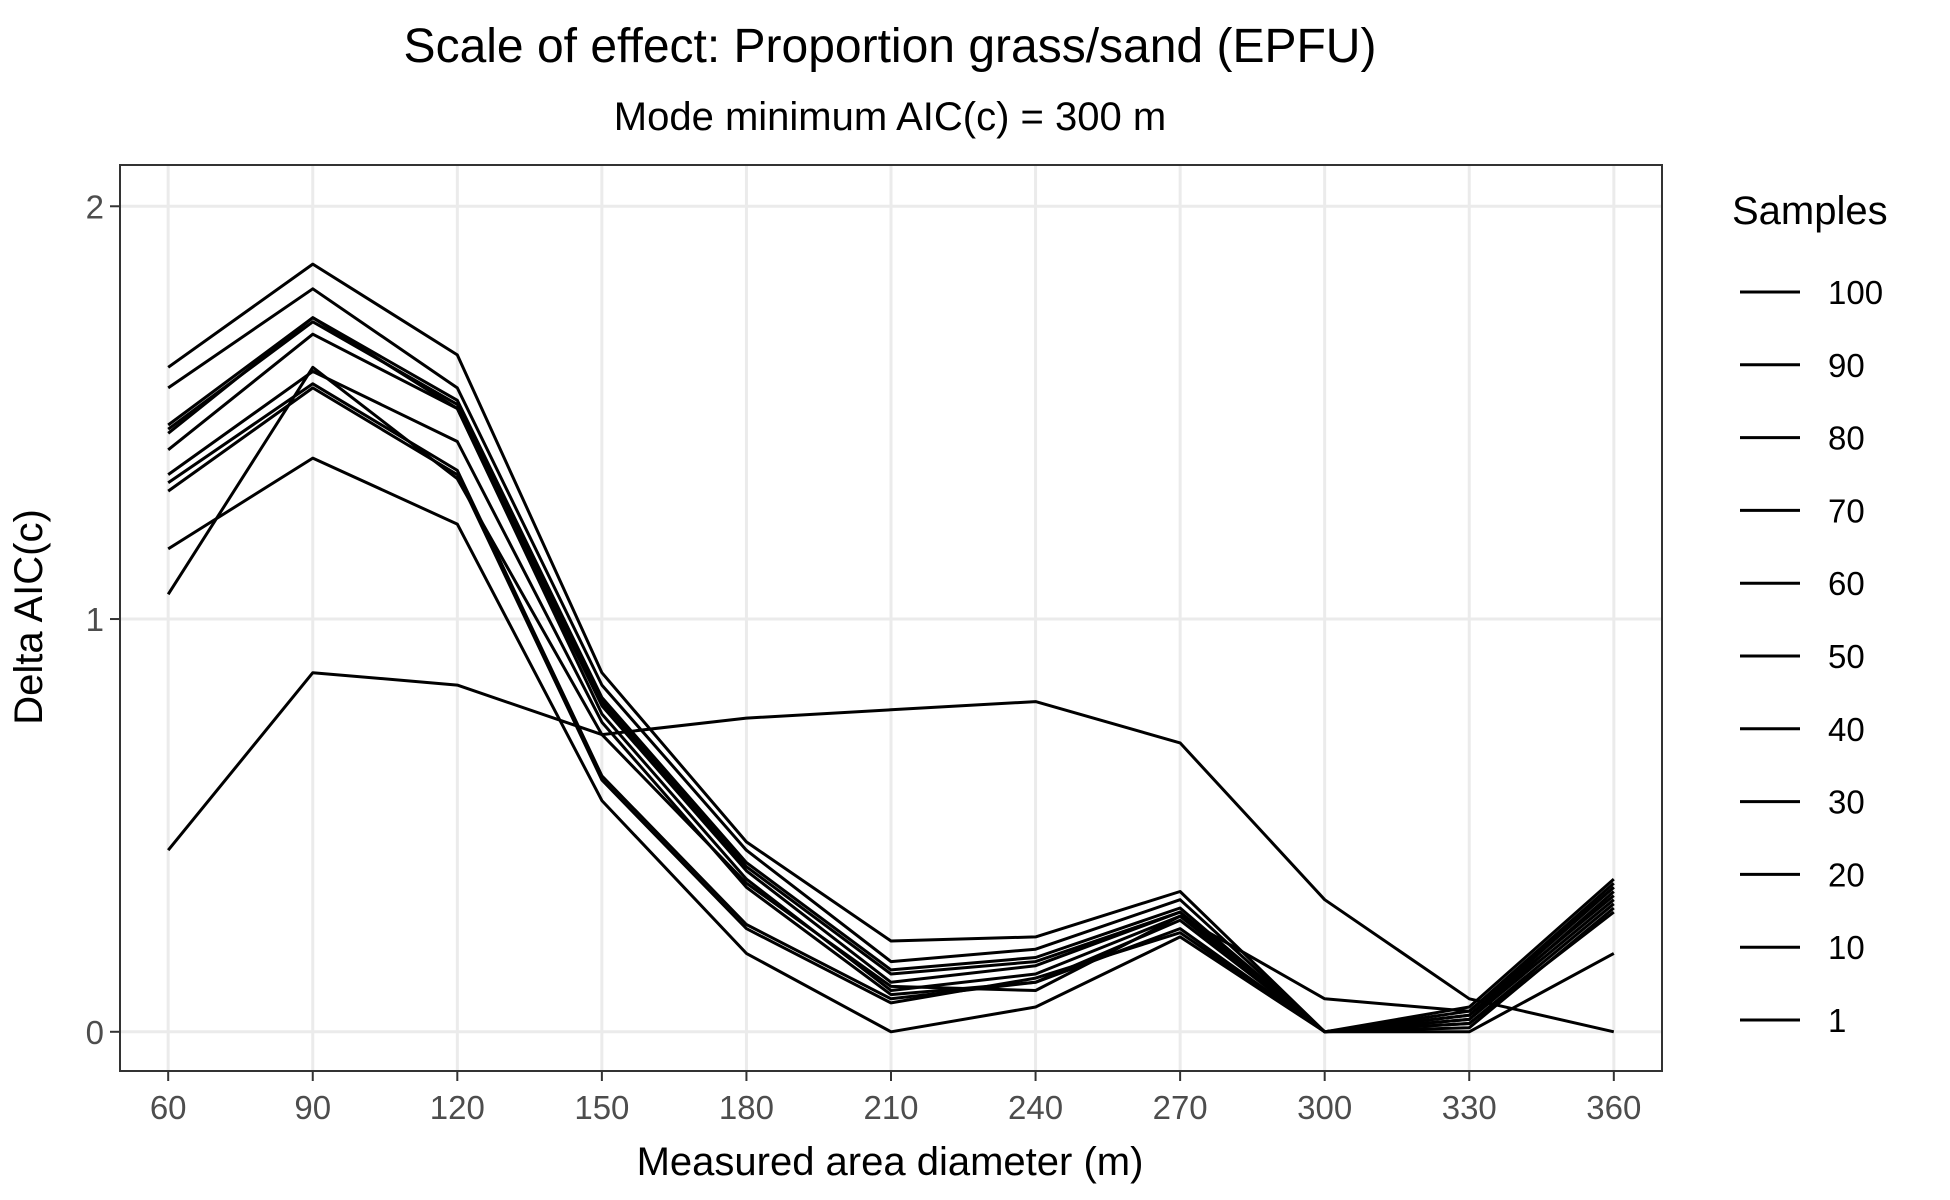 The image size is (1950, 1200). I want to click on x-tick-label: 270, so click(1180, 1107).